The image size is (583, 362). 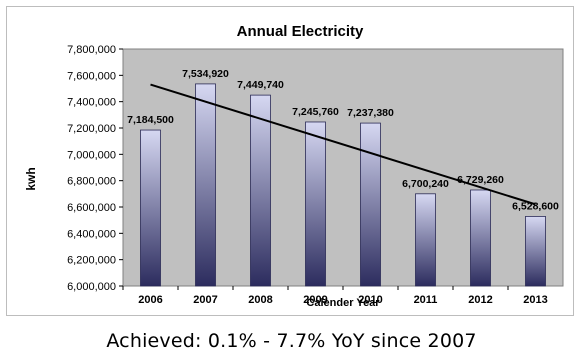 I want to click on x-tick-label: 2011, so click(x=426, y=300).